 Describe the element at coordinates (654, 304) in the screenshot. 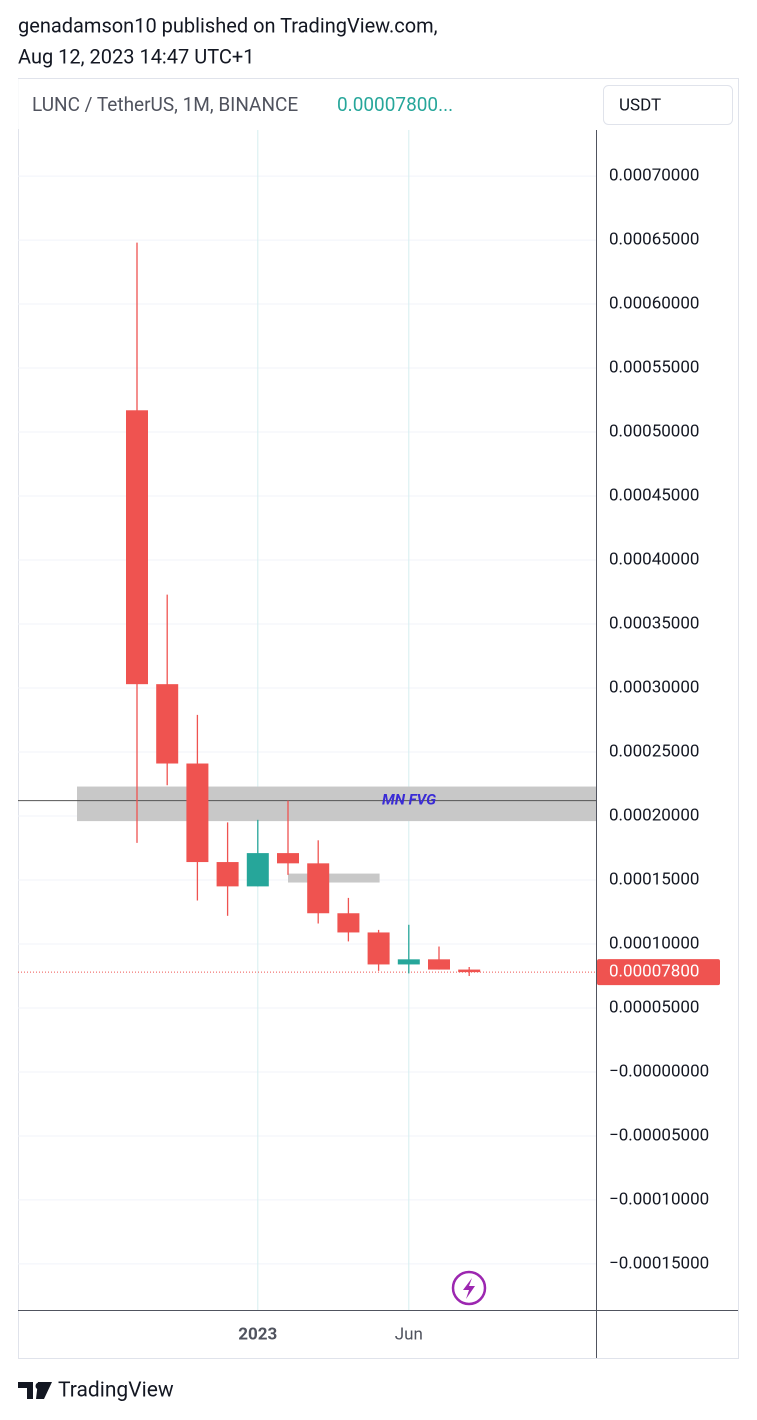

I see `y-tick-label: 0.00060000` at that location.